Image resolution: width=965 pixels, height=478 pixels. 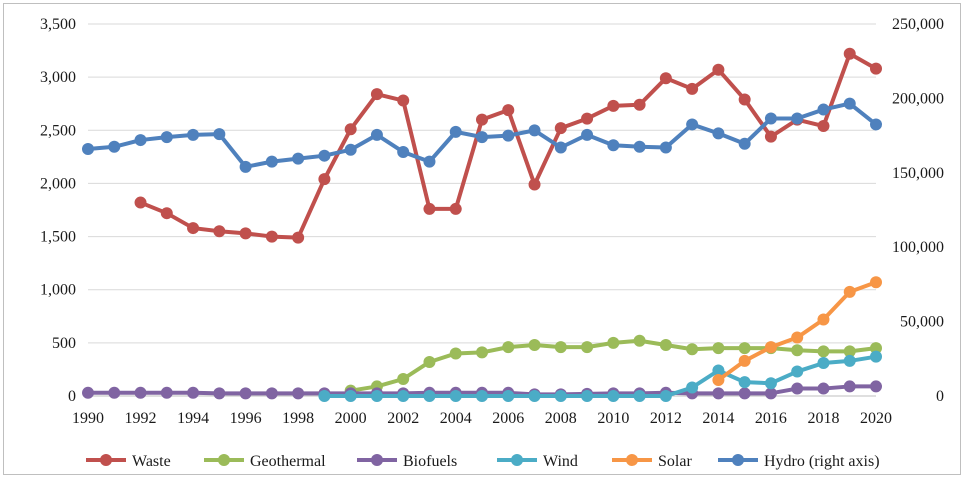 What do you see at coordinates (918, 24) in the screenshot?
I see `y2-tick-label: 250,000` at bounding box center [918, 24].